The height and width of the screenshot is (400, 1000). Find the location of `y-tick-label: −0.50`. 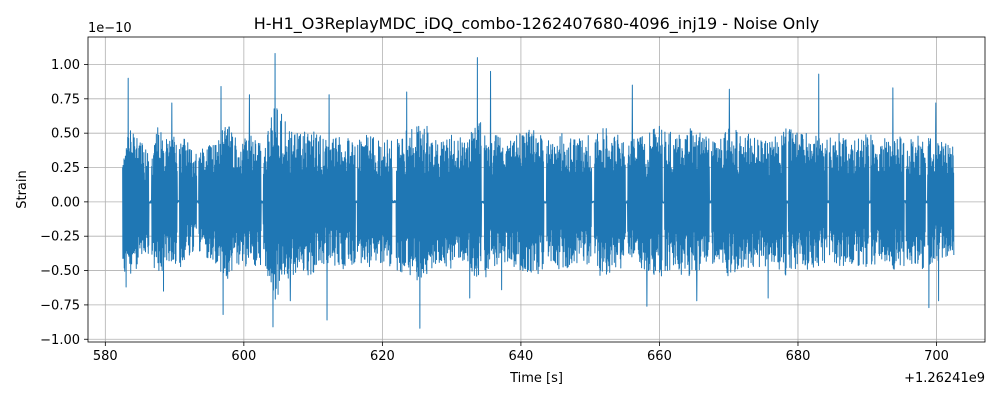

y-tick-label: −0.50 is located at coordinates (60, 271).